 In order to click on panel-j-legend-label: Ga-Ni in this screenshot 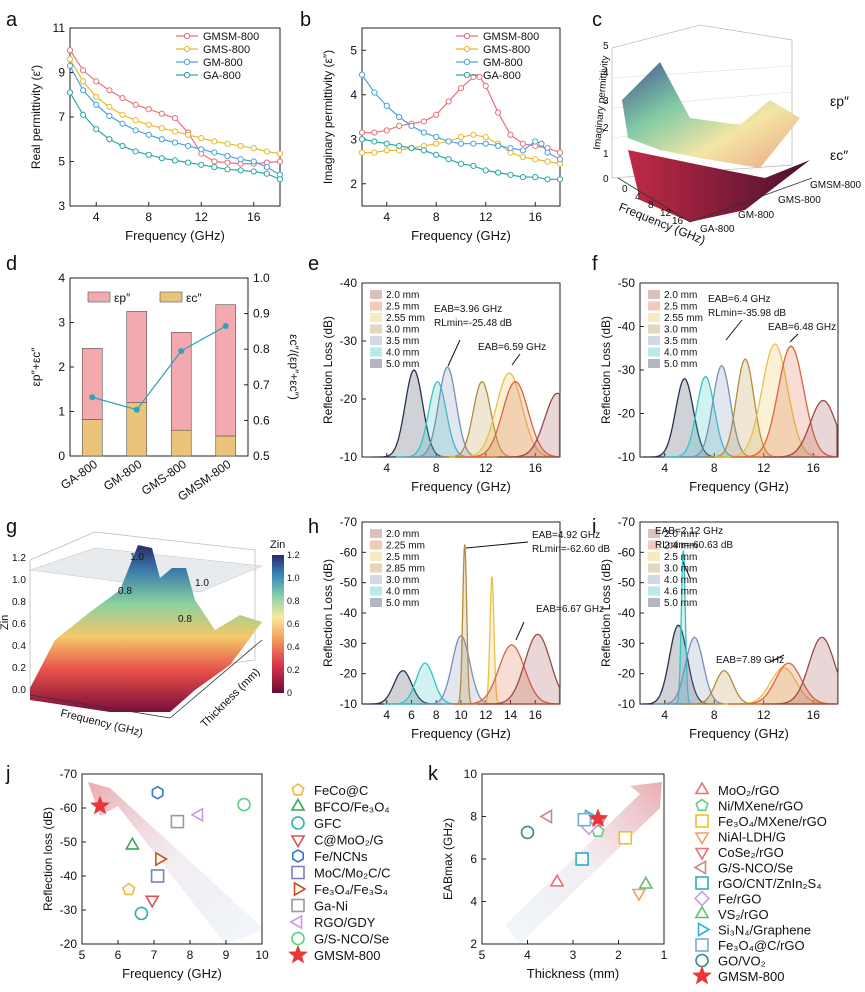, I will do `click(331, 906)`.